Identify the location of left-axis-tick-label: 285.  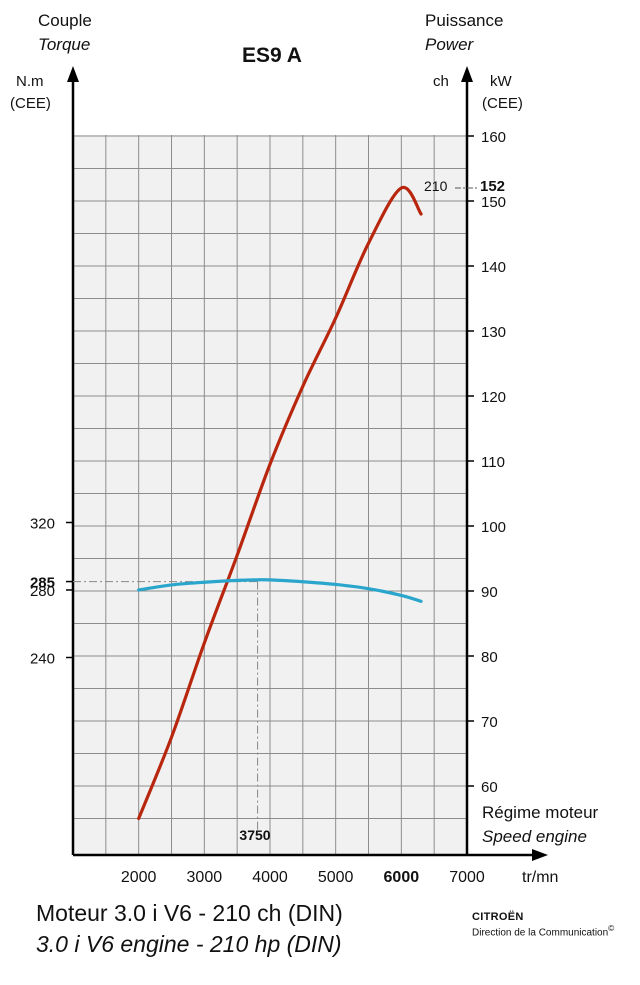
(42, 583).